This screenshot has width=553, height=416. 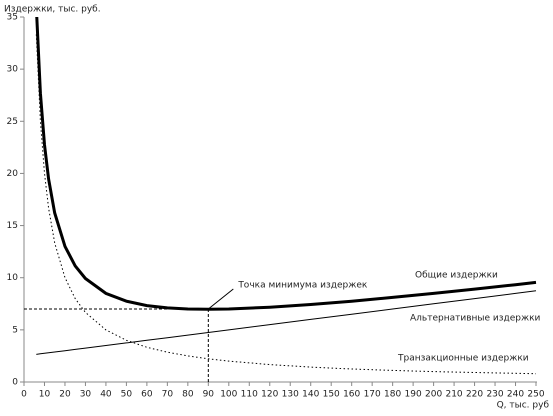 What do you see at coordinates (12, 122) in the screenshot?
I see `y-tick-label: 25` at bounding box center [12, 122].